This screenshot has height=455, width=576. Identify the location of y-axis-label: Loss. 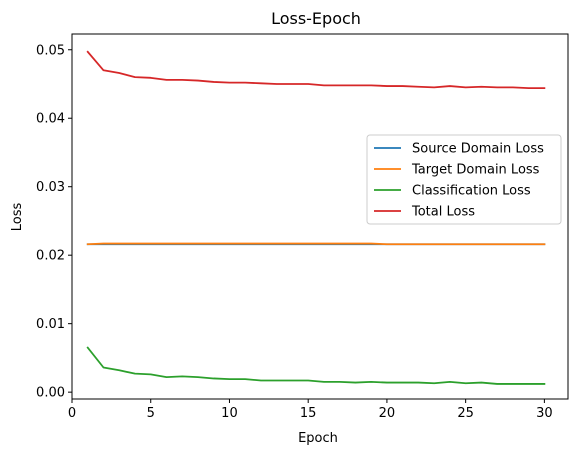
(17, 217).